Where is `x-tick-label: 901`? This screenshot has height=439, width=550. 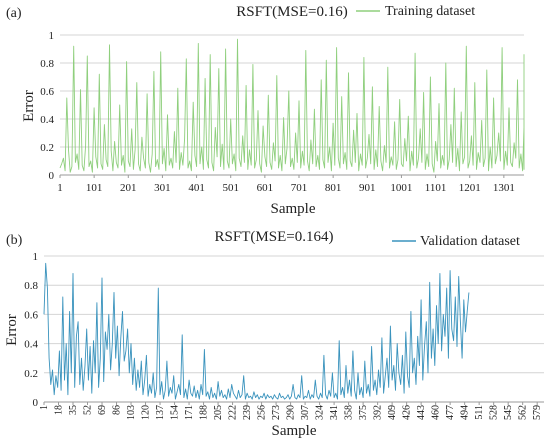
x-tick-label: 901 is located at coordinates (367, 188).